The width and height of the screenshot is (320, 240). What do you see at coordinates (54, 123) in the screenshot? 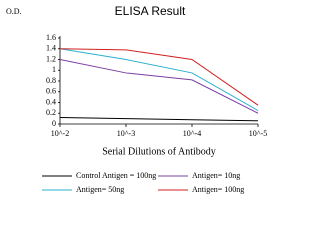
I see `y-tick-label: 0` at bounding box center [54, 123].